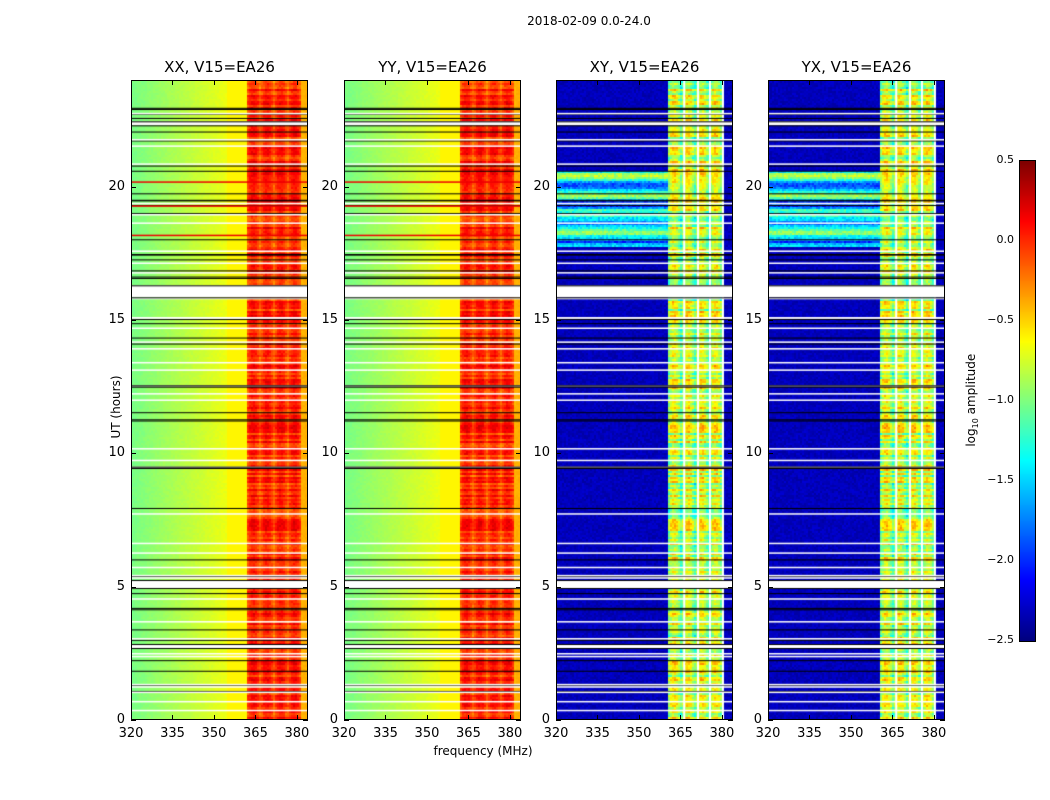 Image resolution: width=1050 pixels, height=800 pixels. What do you see at coordinates (644, 67) in the screenshot?
I see `panel-title: XY, V15=EA26` at bounding box center [644, 67].